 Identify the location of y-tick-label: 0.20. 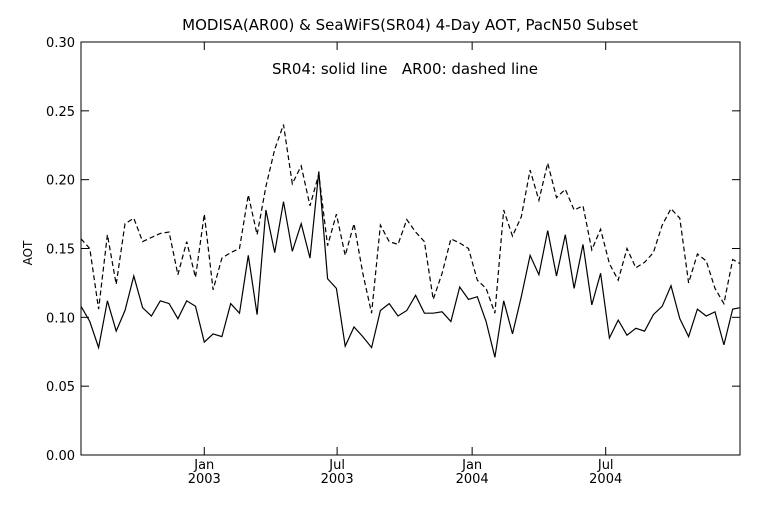
(60, 181).